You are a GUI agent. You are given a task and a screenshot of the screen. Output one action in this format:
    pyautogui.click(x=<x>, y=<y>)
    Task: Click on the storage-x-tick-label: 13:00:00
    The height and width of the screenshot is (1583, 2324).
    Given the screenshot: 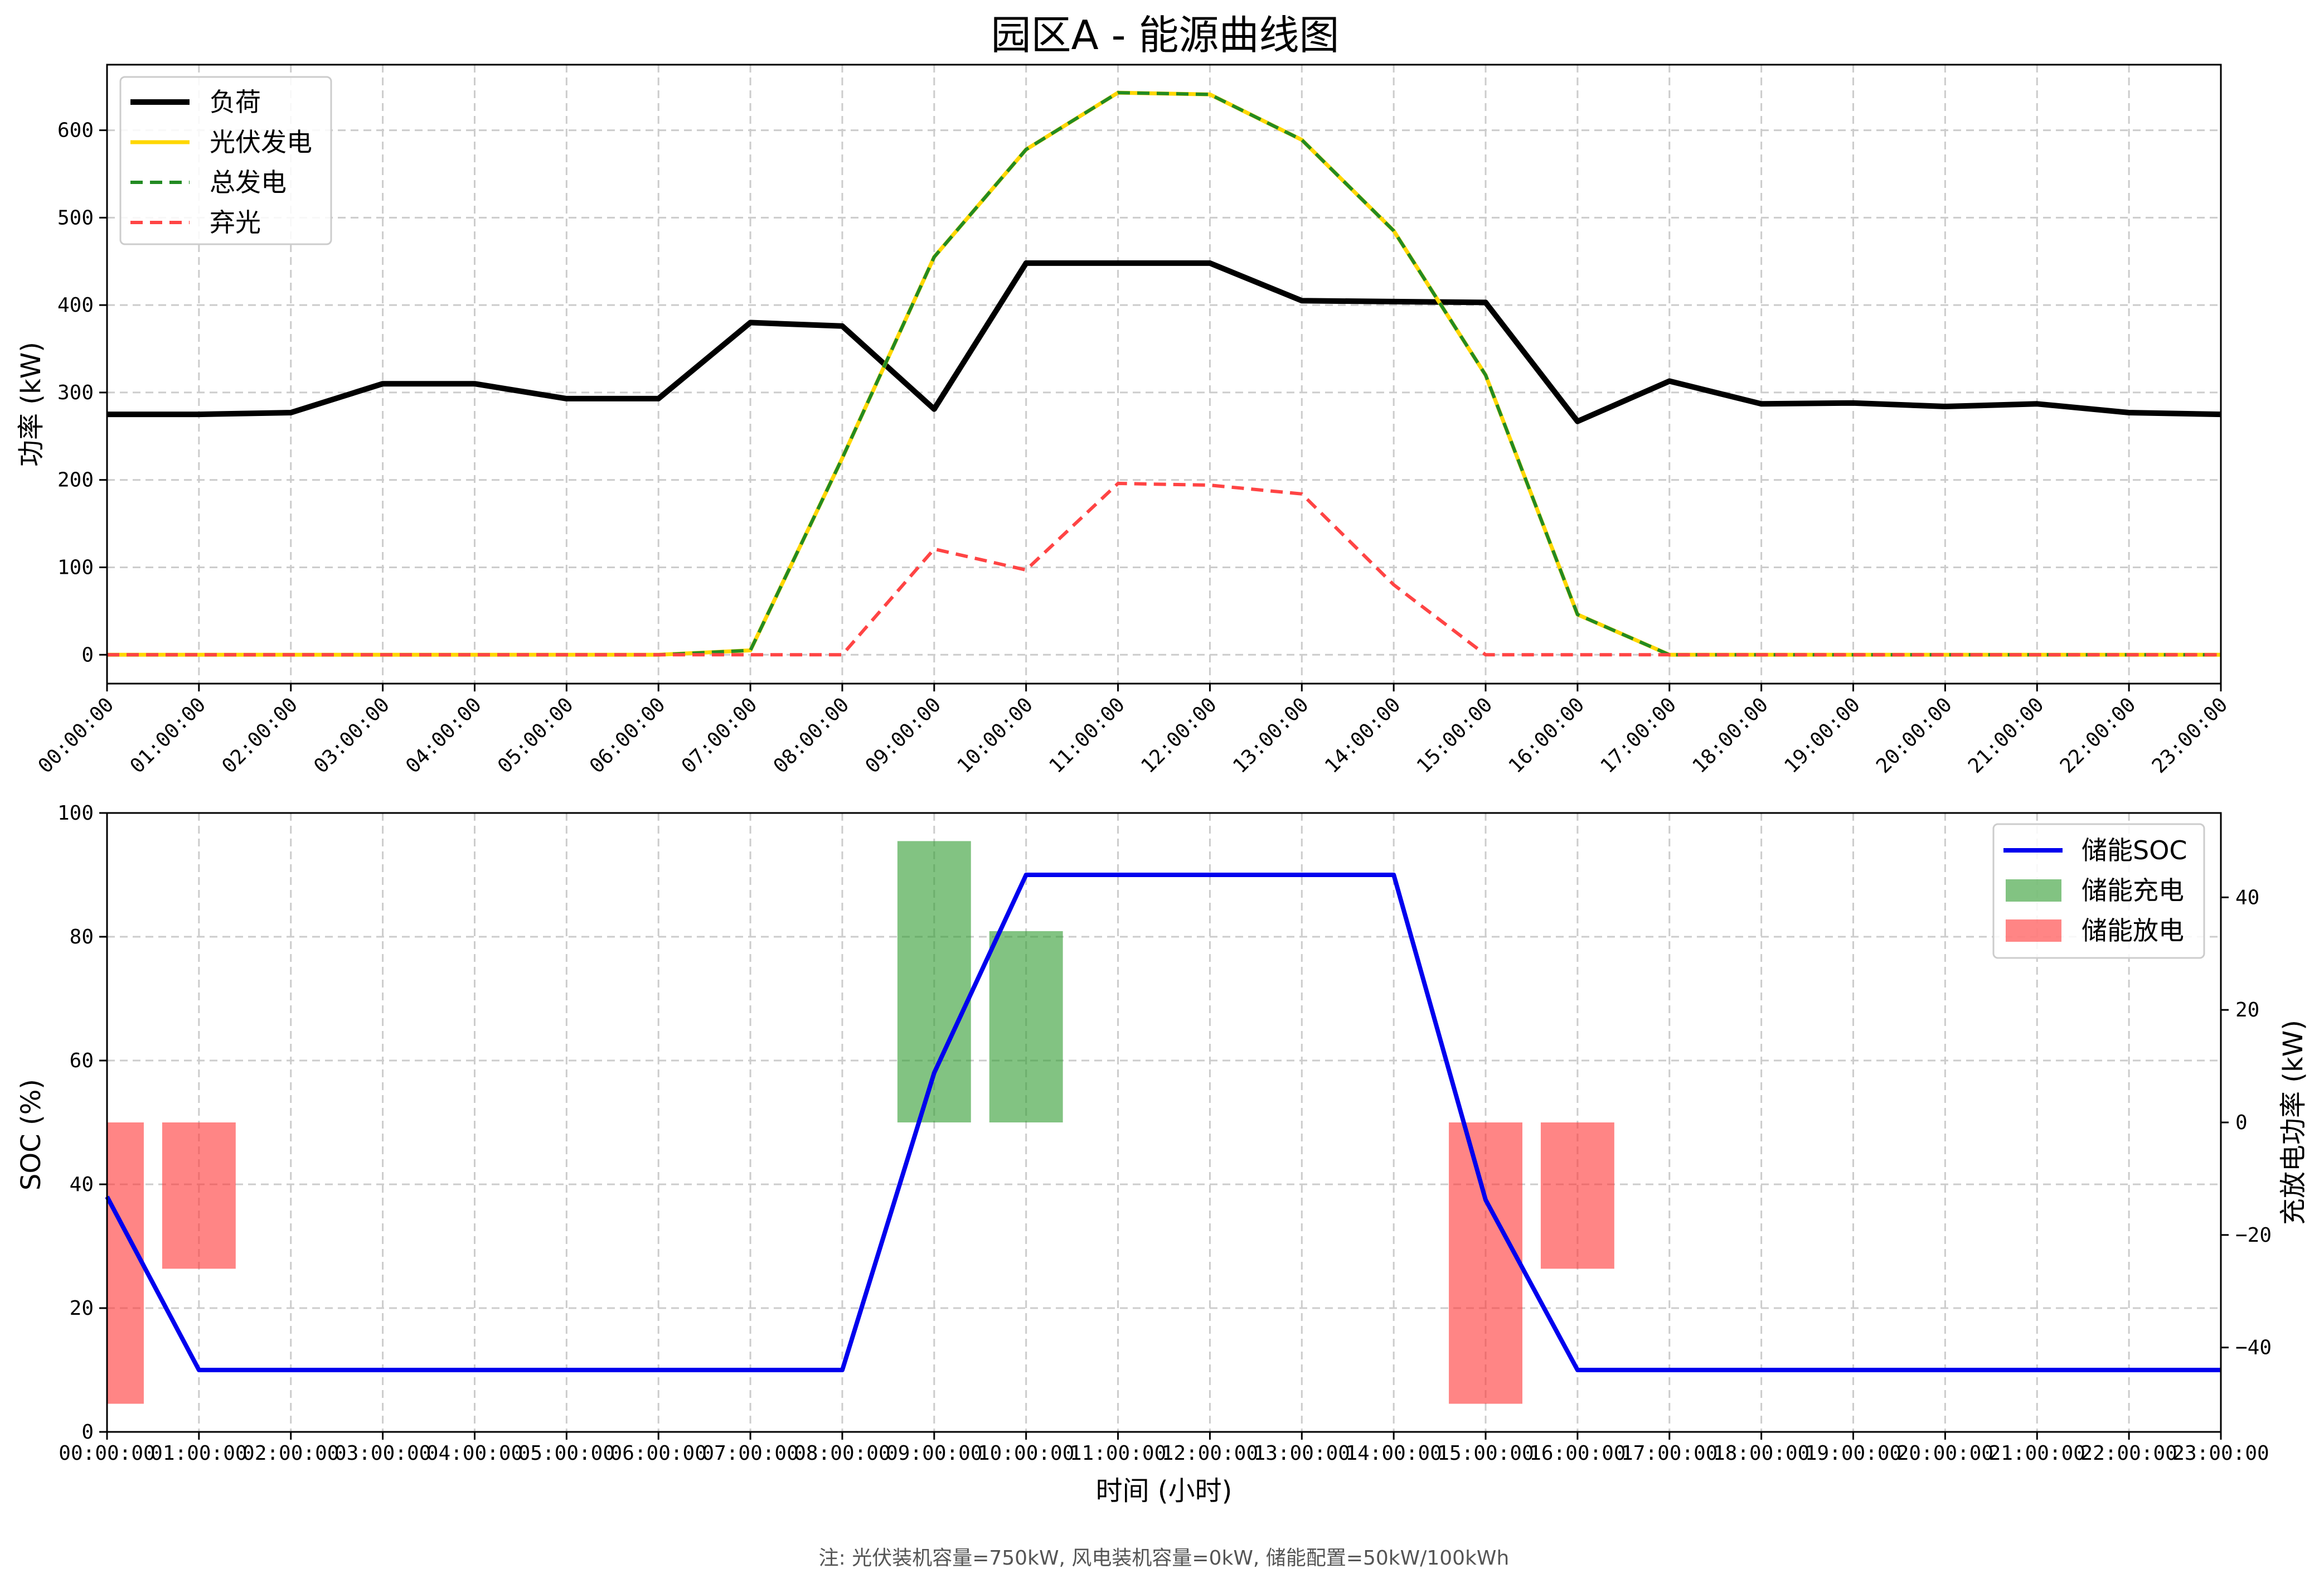 What is the action you would take?
    pyautogui.click(x=1302, y=1454)
    